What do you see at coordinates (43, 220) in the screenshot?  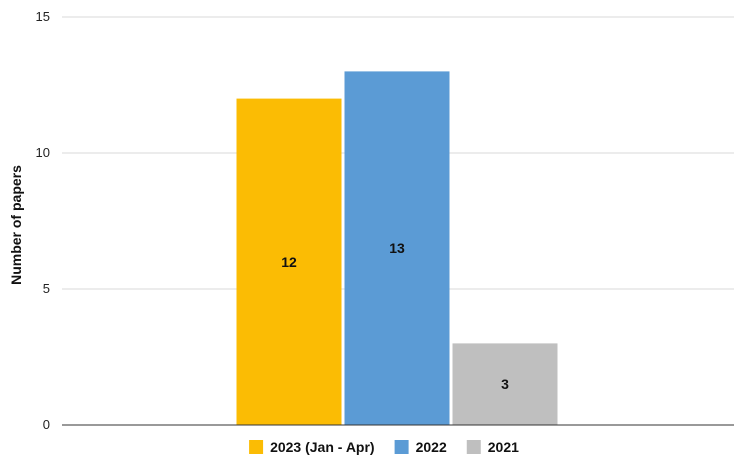 I see `y-axis-ticks: 0 5 10 15` at bounding box center [43, 220].